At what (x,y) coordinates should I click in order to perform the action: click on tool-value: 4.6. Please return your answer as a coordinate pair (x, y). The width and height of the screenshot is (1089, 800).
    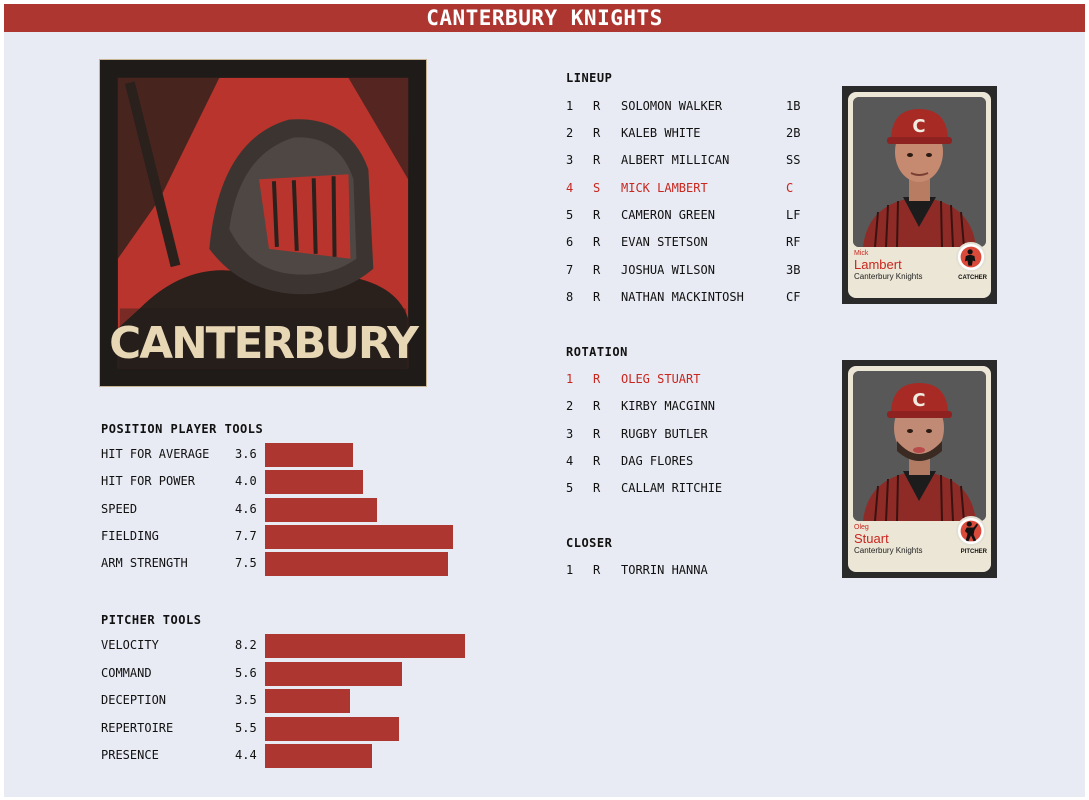
    Looking at the image, I should click on (246, 509).